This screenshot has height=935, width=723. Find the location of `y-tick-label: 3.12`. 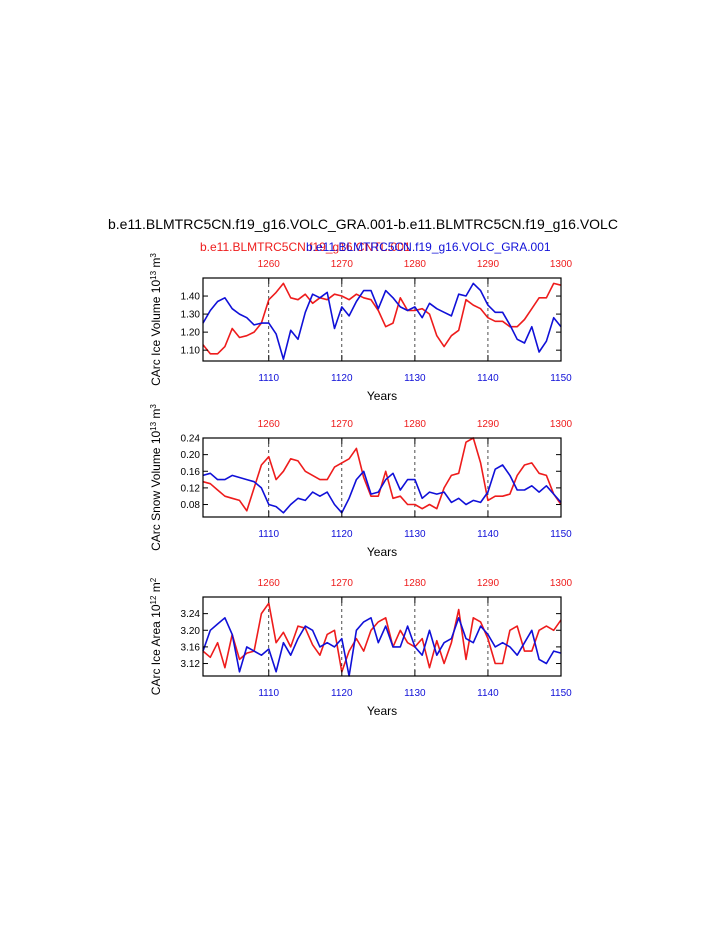

y-tick-label: 3.12 is located at coordinates (191, 664).